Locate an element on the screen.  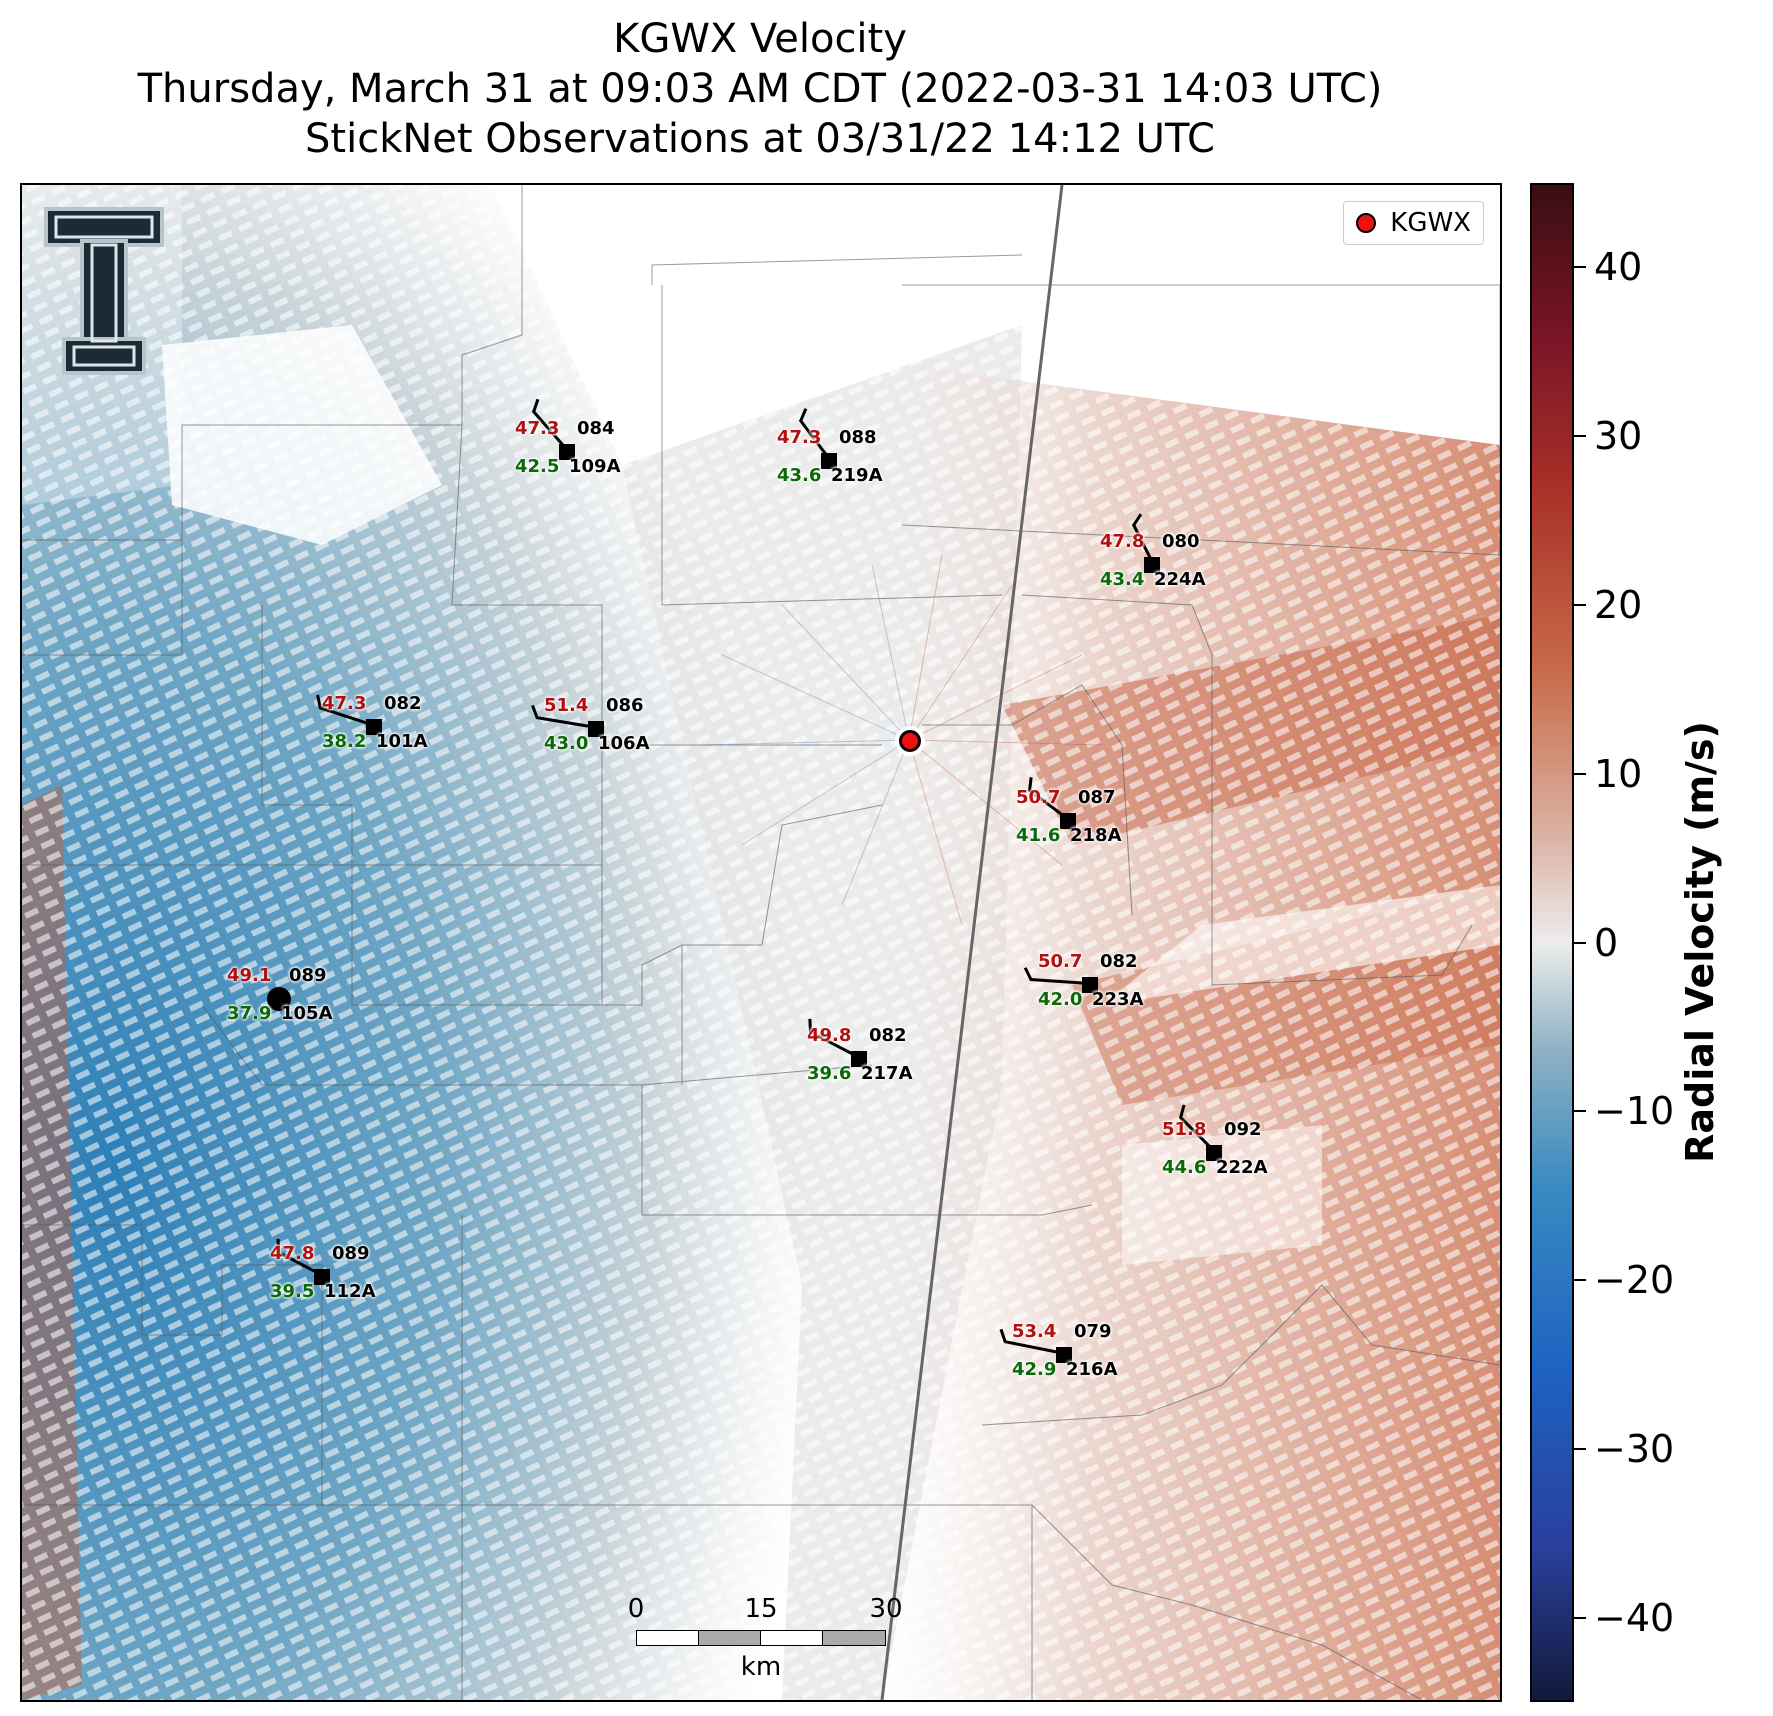
station-wind: 38.2 is located at coordinates (344, 741).